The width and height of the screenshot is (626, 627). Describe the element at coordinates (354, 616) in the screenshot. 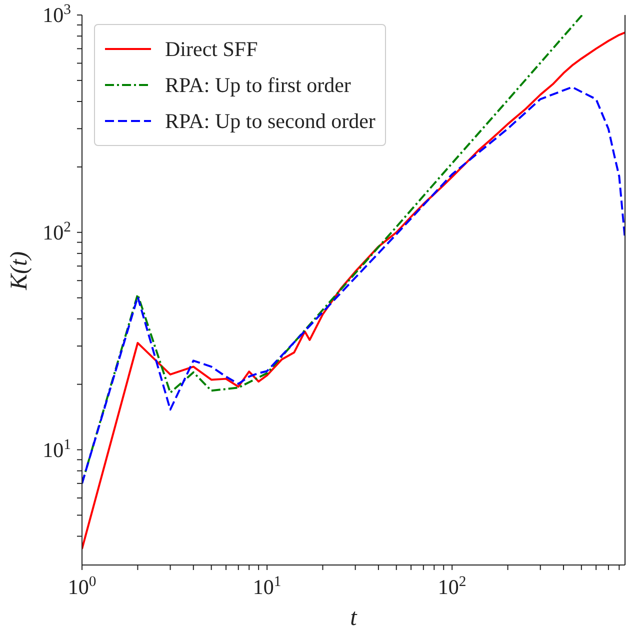

I see `x-axis-title: t` at that location.